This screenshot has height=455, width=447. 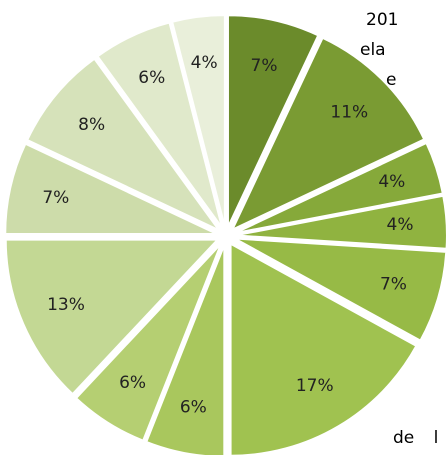 I want to click on document-text: e, so click(x=391, y=80).